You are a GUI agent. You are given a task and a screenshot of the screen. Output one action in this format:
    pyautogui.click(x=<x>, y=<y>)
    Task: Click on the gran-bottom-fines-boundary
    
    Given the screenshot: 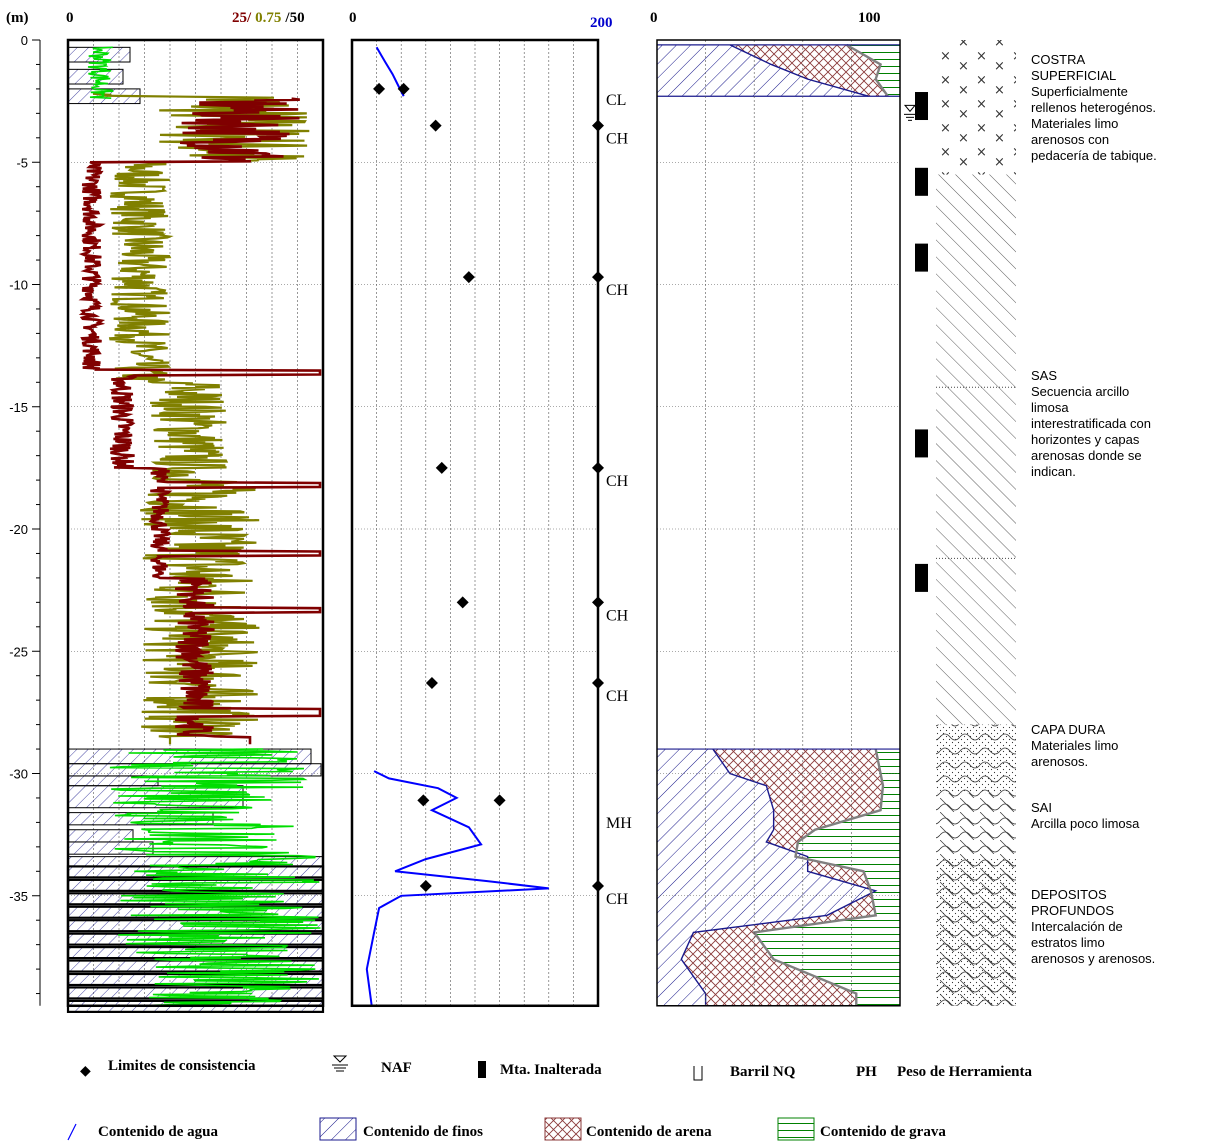 What is the action you would take?
    pyautogui.click(x=779, y=877)
    